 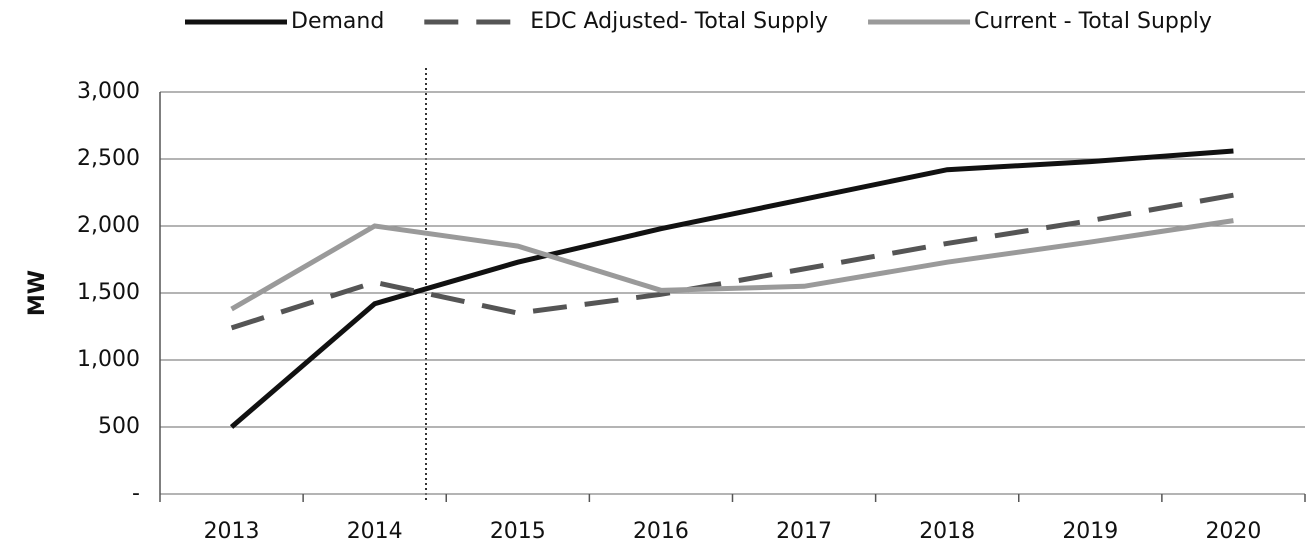 I want to click on x-tick-label: 2017, so click(x=804, y=531).